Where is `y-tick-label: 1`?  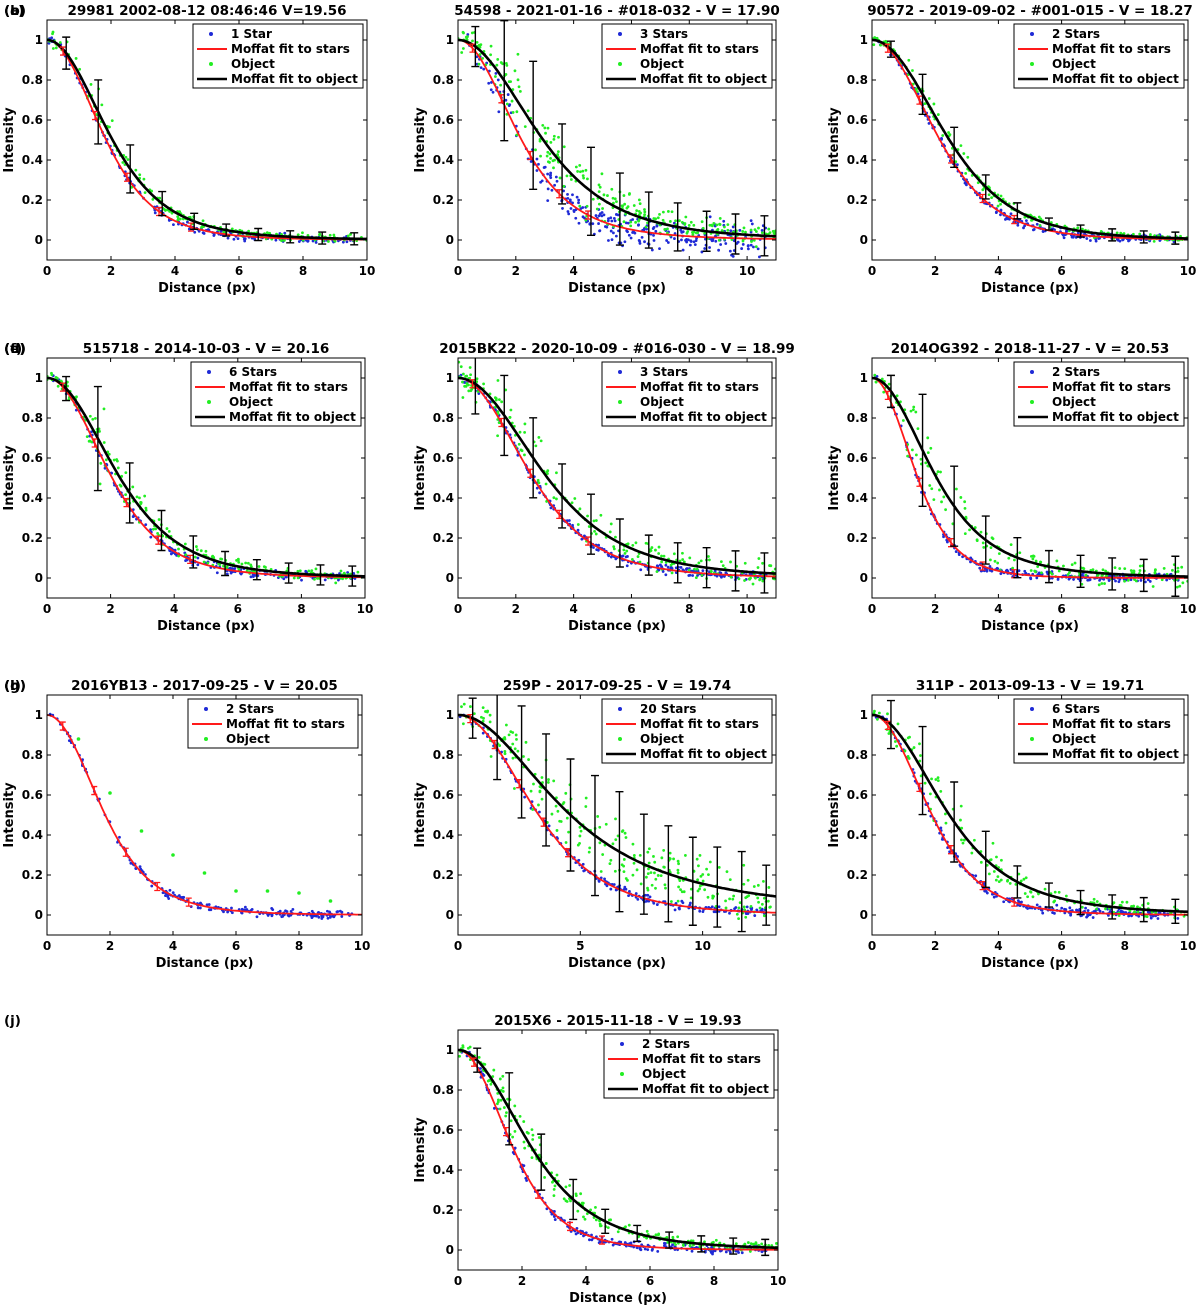 y-tick-label: 1 is located at coordinates (864, 378).